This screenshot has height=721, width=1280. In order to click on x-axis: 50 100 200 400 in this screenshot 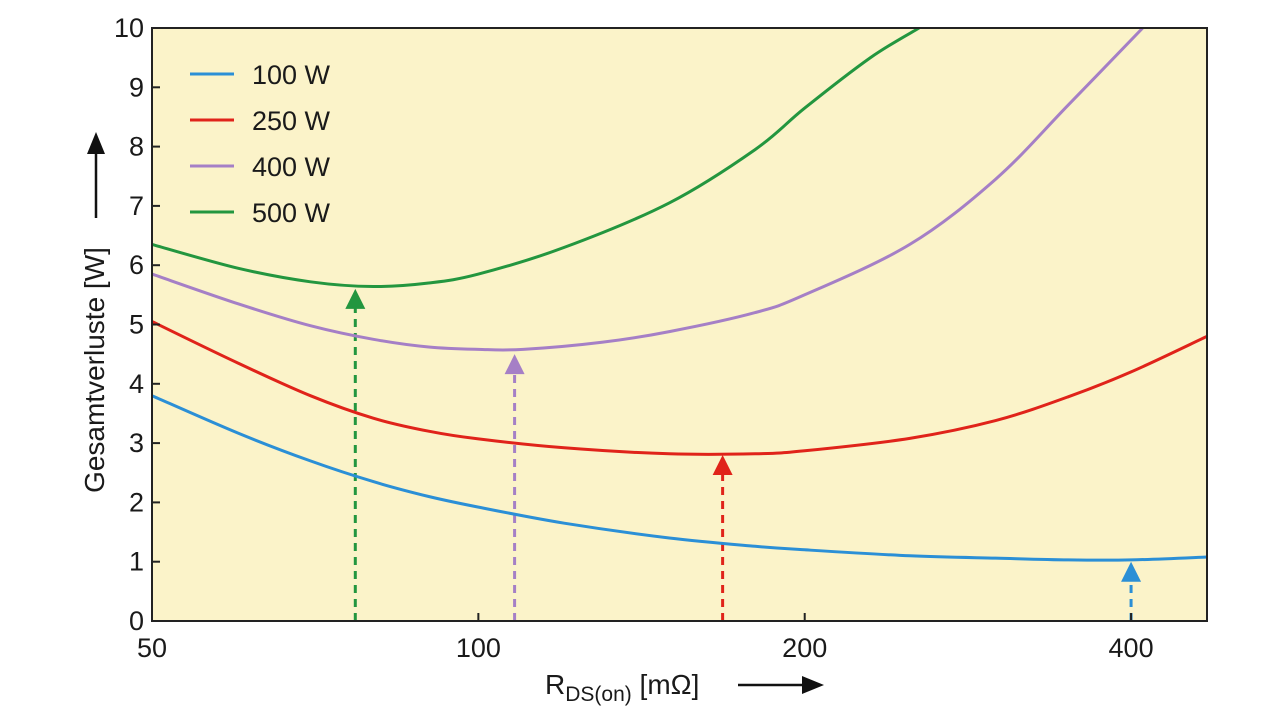, I will do `click(645, 638)`.